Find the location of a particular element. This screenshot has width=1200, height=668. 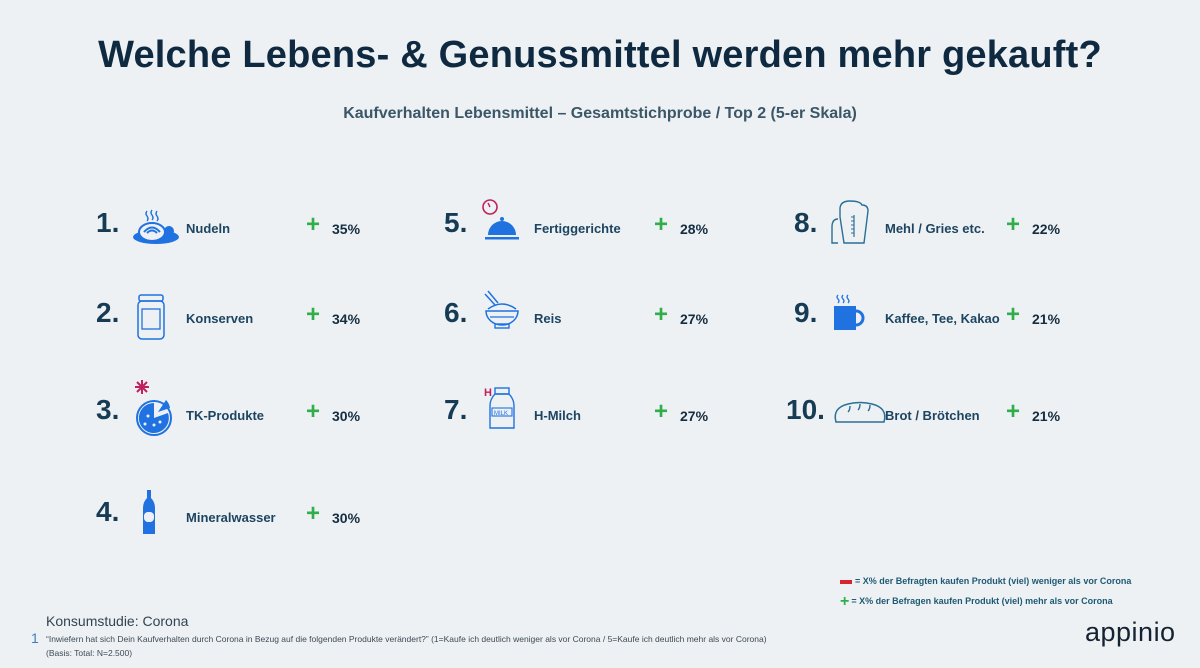

rank-number: 1. is located at coordinates (108, 222).